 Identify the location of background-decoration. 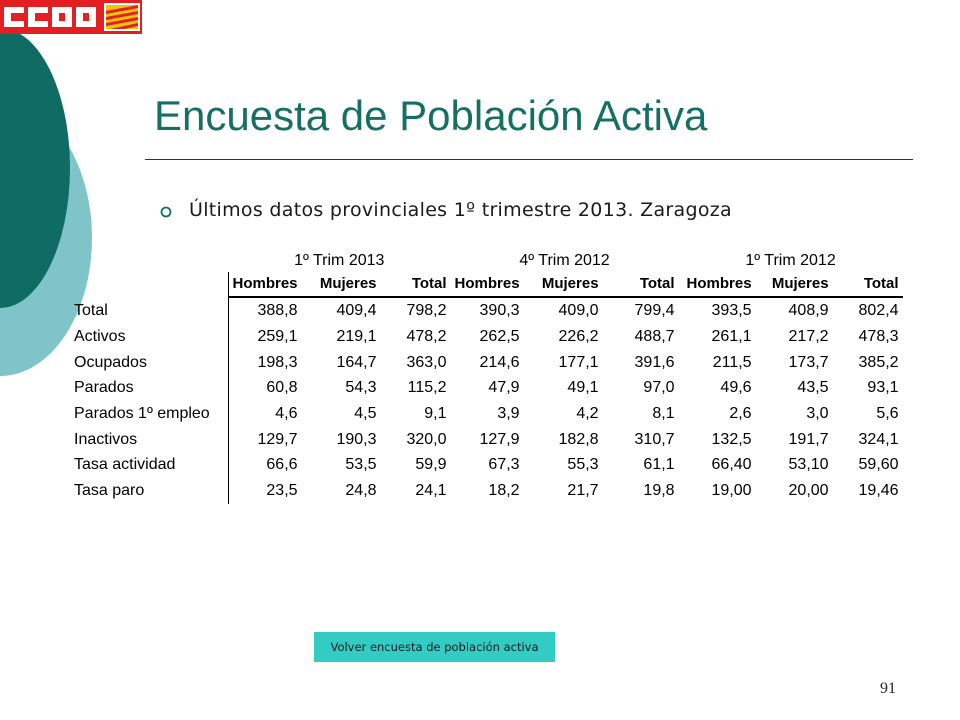
(46, 202).